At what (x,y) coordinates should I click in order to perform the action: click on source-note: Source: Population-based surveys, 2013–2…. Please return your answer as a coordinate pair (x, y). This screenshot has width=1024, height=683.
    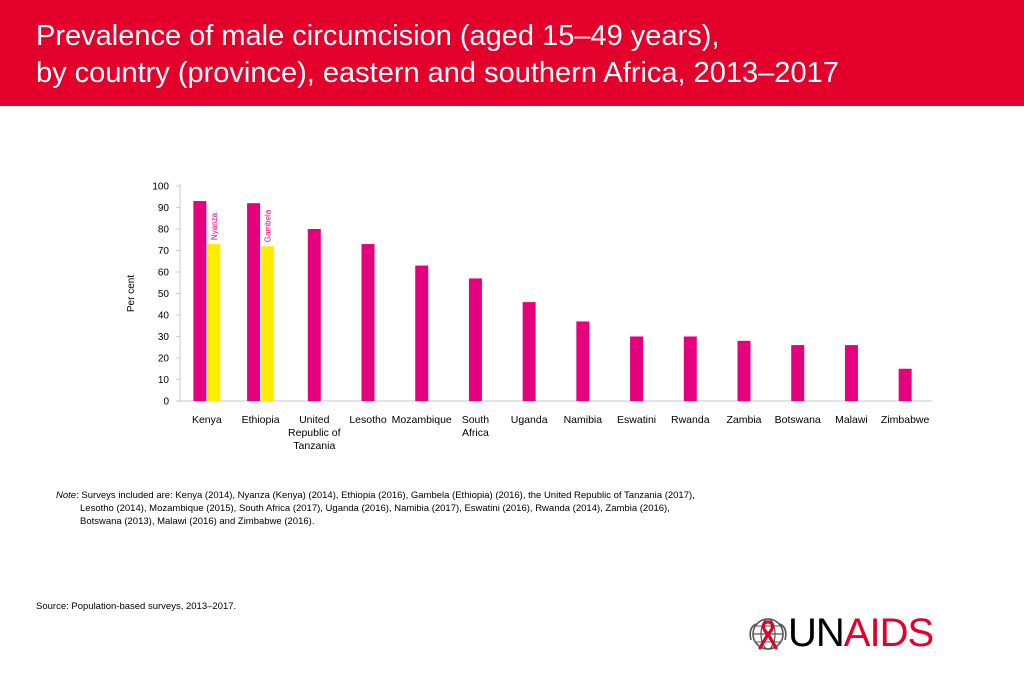
    Looking at the image, I should click on (136, 606).